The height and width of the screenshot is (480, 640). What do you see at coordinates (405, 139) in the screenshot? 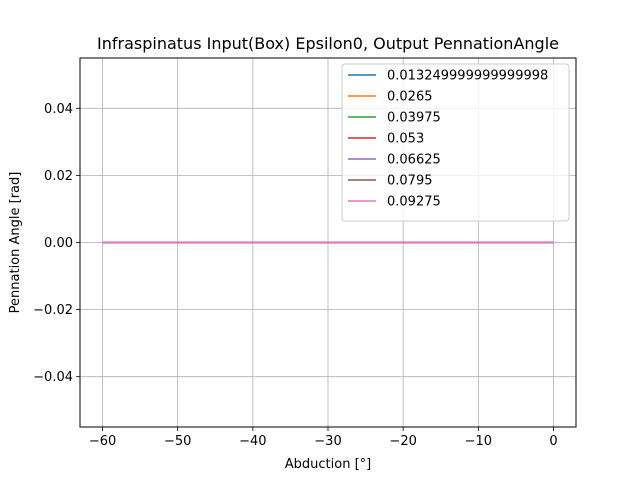
I see `legend-label: 0.053` at bounding box center [405, 139].